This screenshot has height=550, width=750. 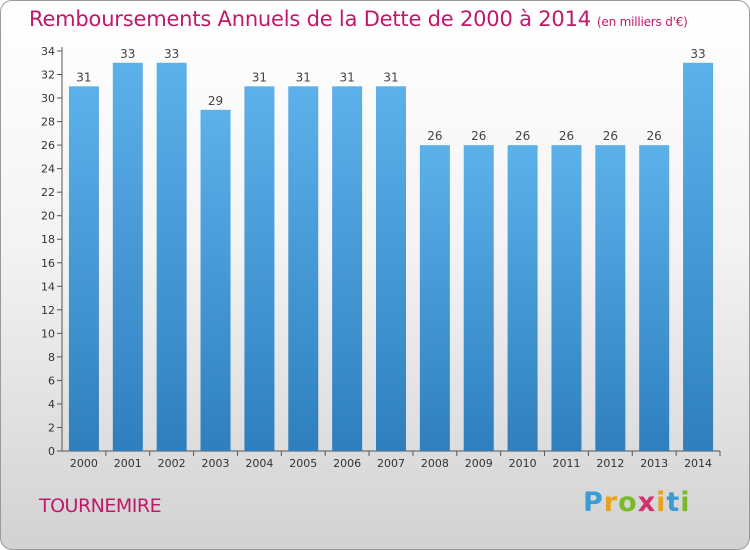 What do you see at coordinates (48, 239) in the screenshot?
I see `y-tick-label: 18` at bounding box center [48, 239].